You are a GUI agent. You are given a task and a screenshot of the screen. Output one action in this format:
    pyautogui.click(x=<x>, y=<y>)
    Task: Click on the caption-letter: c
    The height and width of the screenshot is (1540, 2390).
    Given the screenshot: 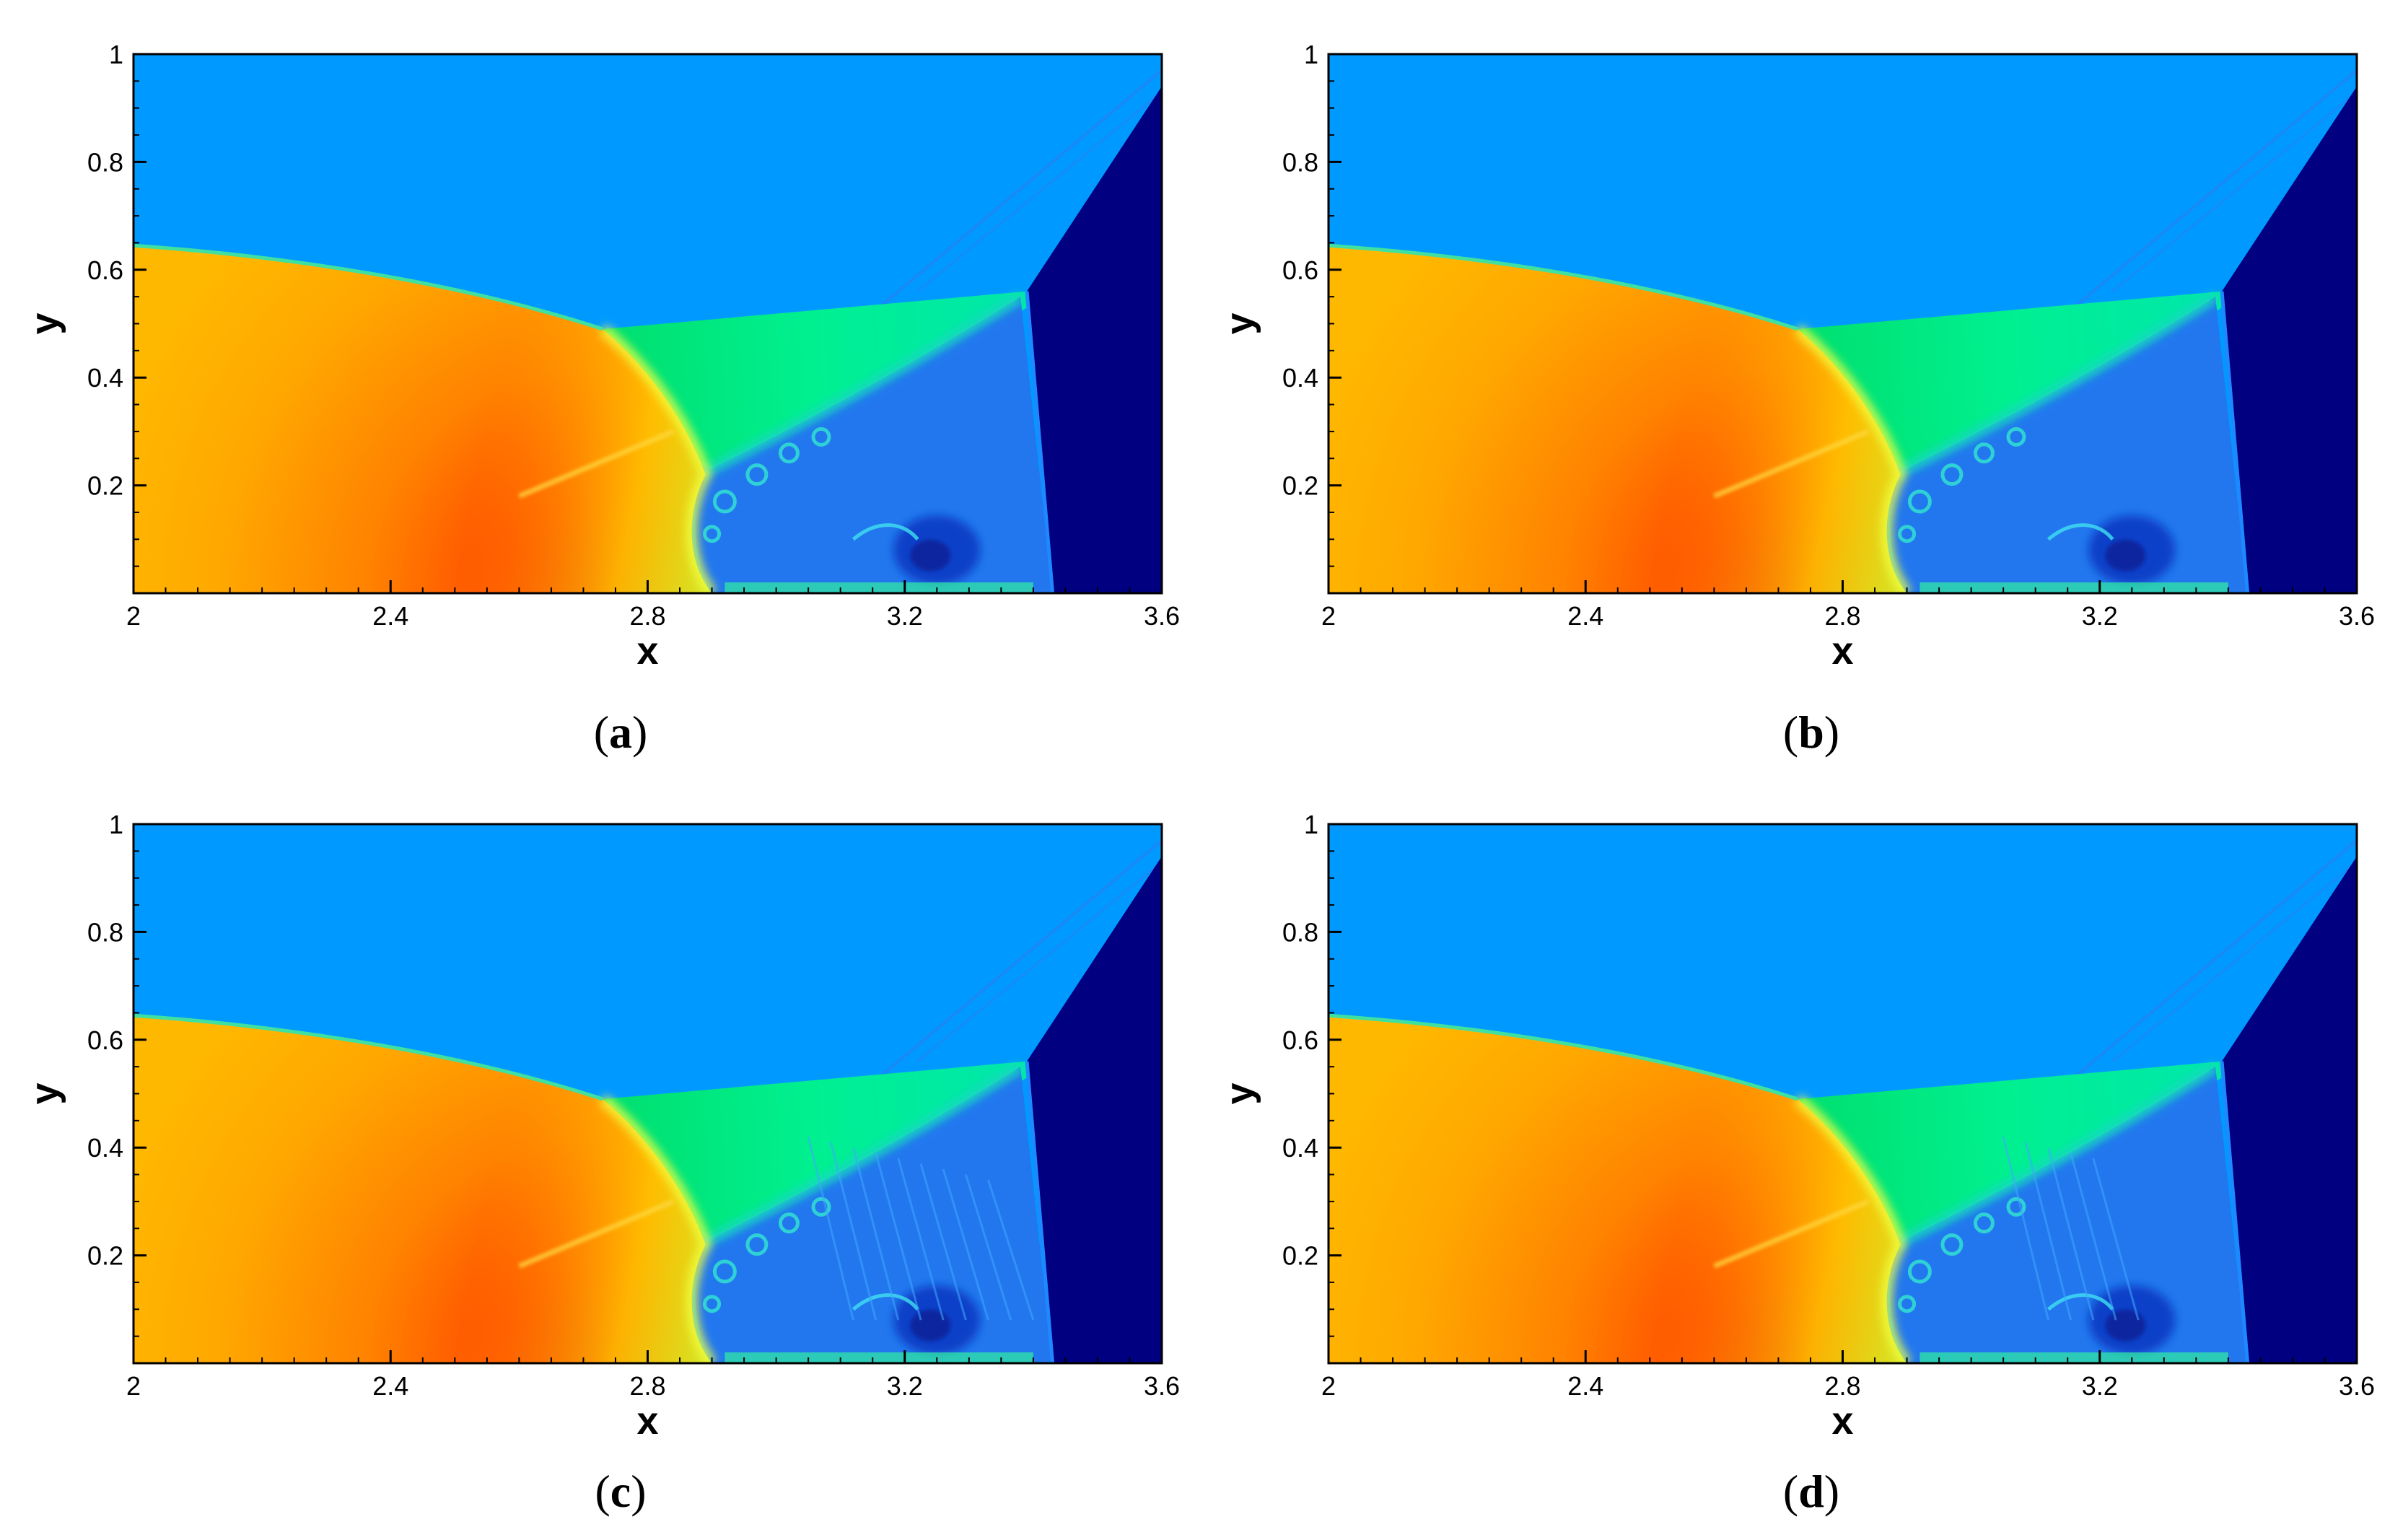 What is the action you would take?
    pyautogui.click(x=620, y=1491)
    